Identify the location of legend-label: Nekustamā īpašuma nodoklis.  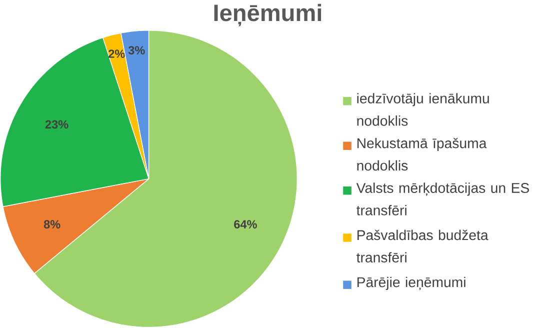
(422, 154).